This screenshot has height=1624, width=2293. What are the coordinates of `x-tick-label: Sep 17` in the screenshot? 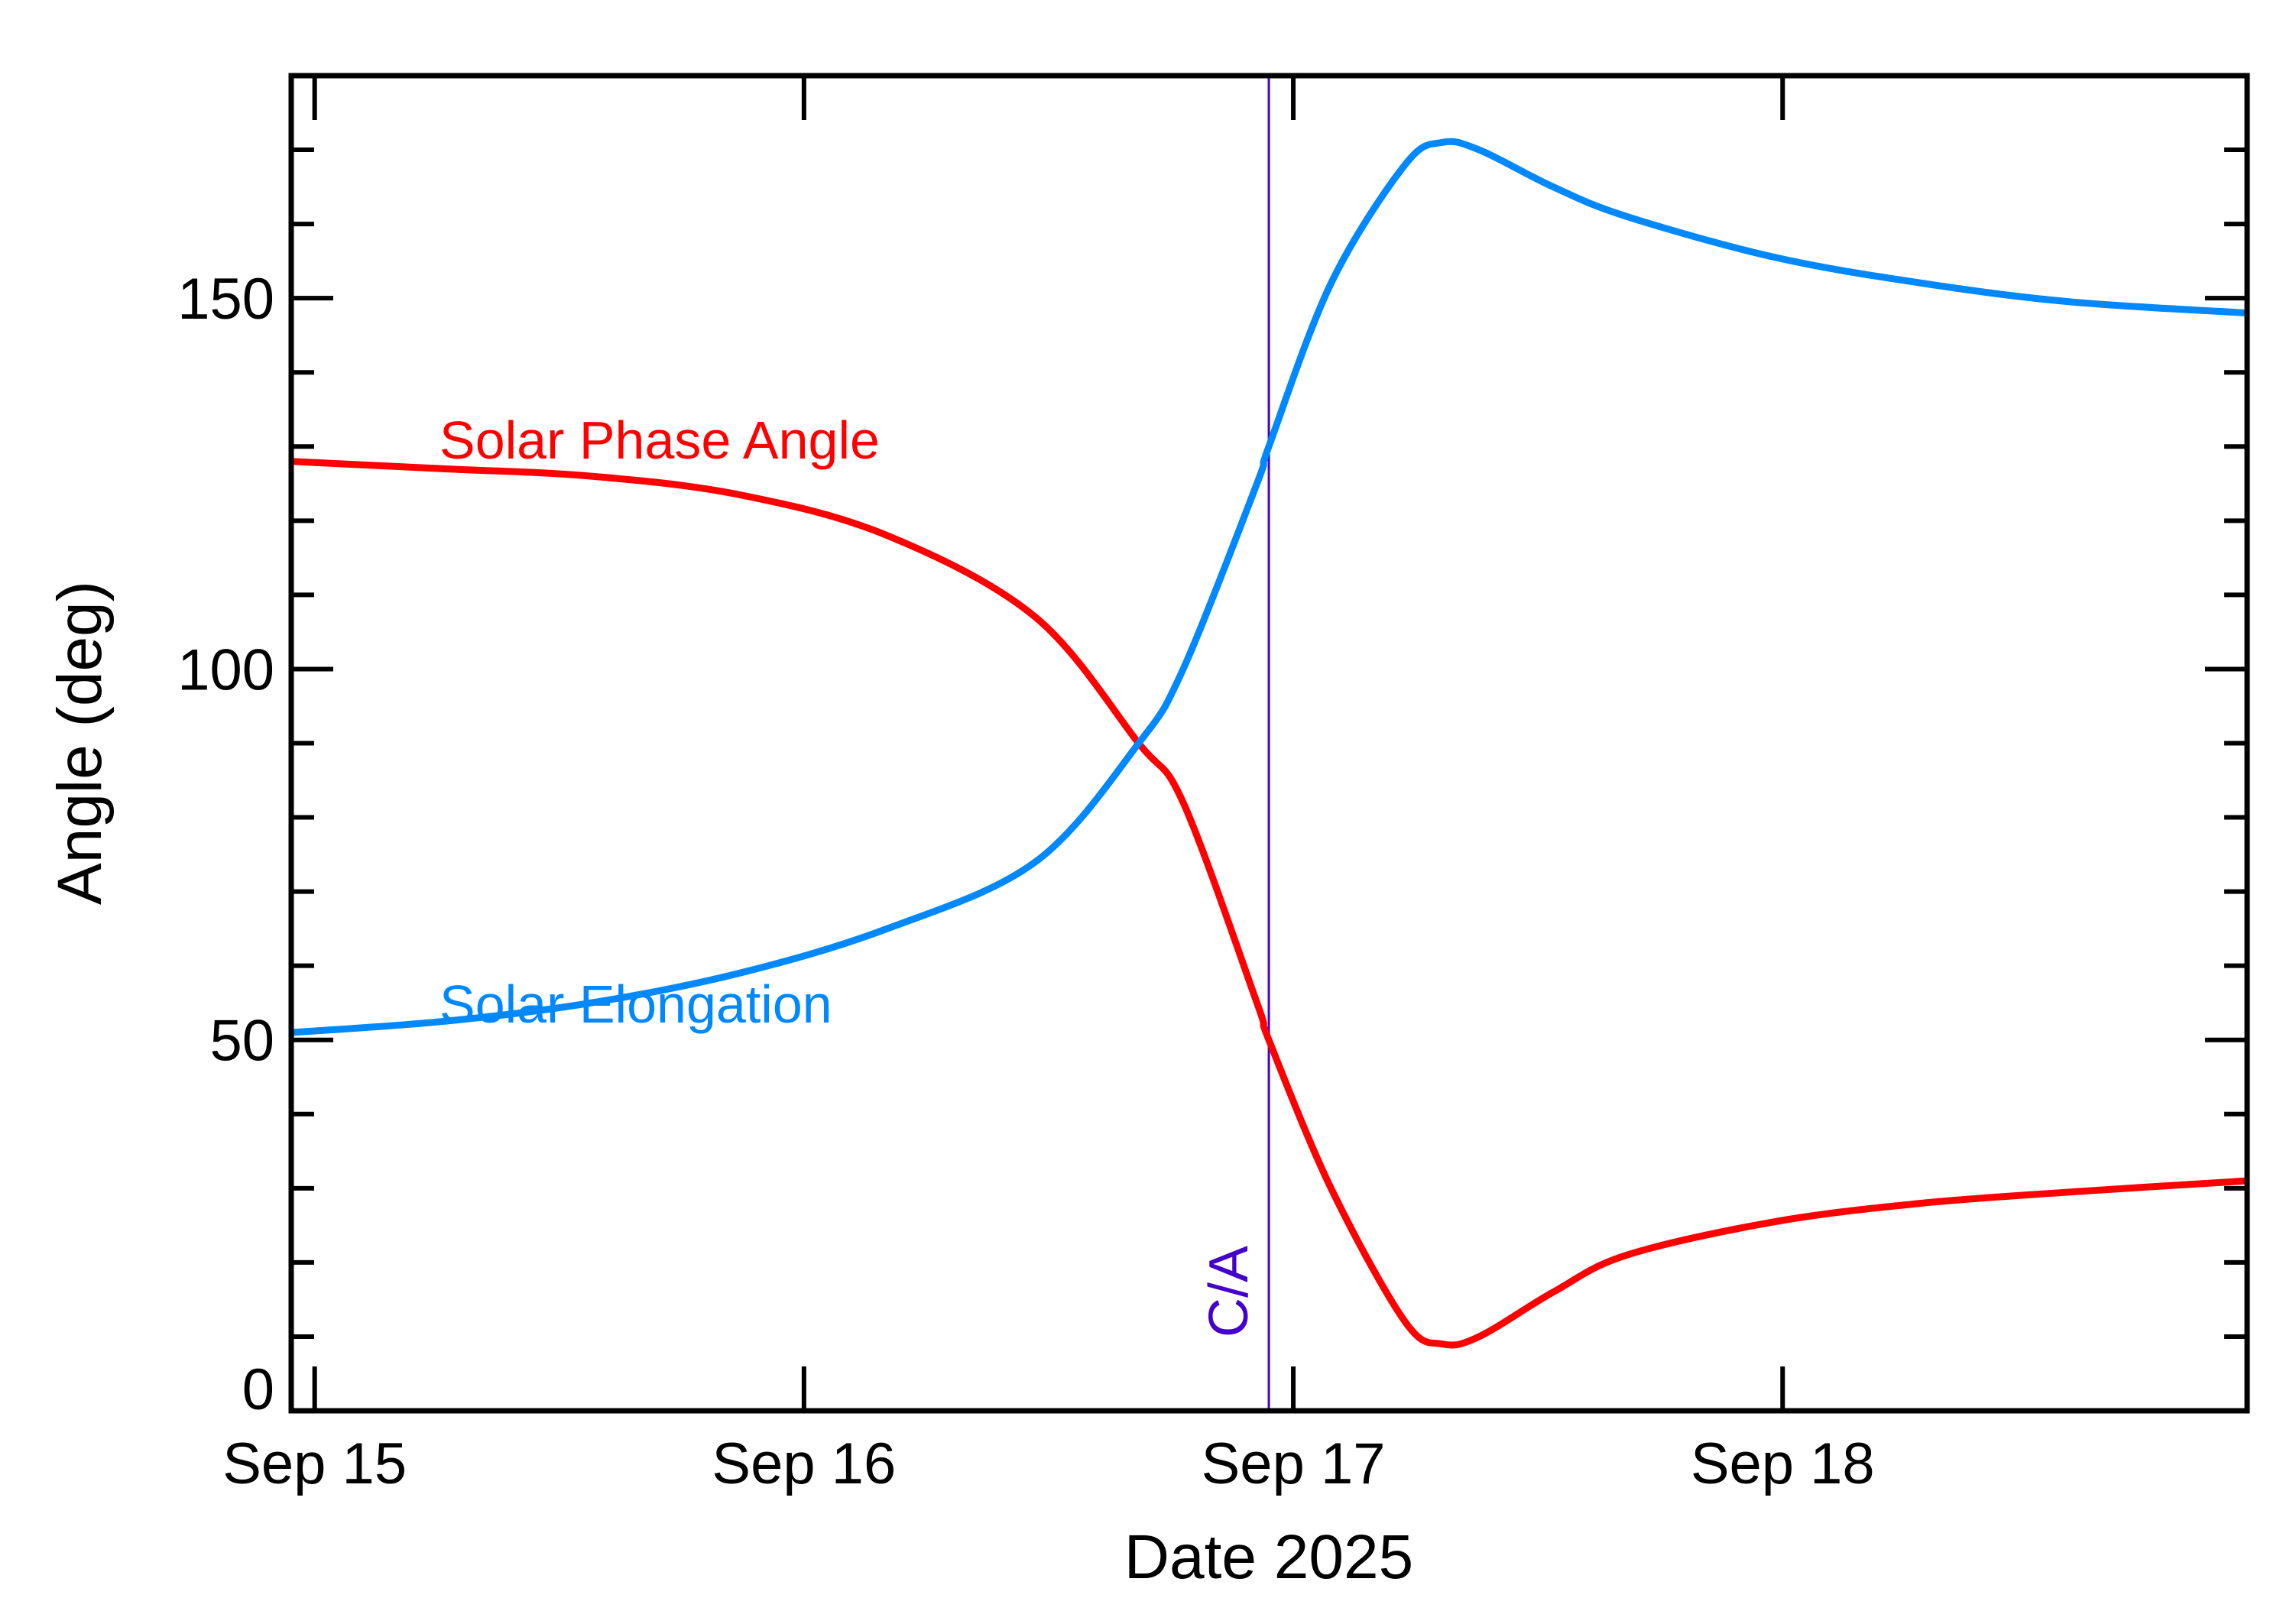 It's located at (1294, 1463).